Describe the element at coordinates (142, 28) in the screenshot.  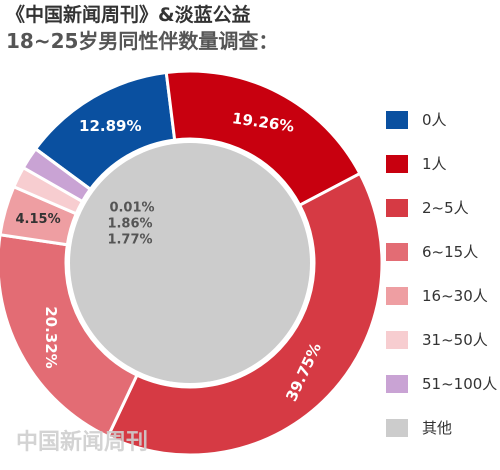
I see `chart-title: 《中国新闻周刊》&淡蓝公益 18~25岁男同性伴数量调查：` at that location.